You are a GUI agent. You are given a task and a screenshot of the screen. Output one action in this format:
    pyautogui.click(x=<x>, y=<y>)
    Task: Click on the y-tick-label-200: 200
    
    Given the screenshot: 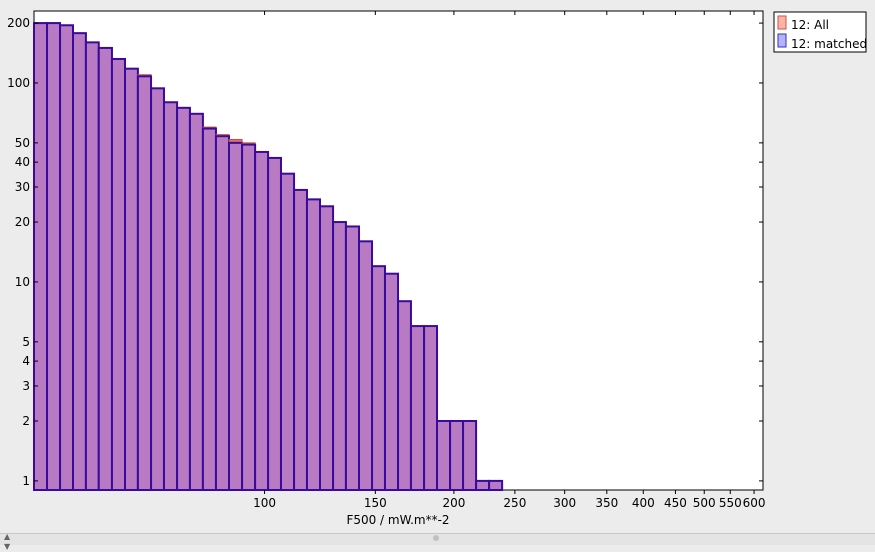 What is the action you would take?
    pyautogui.click(x=18, y=23)
    